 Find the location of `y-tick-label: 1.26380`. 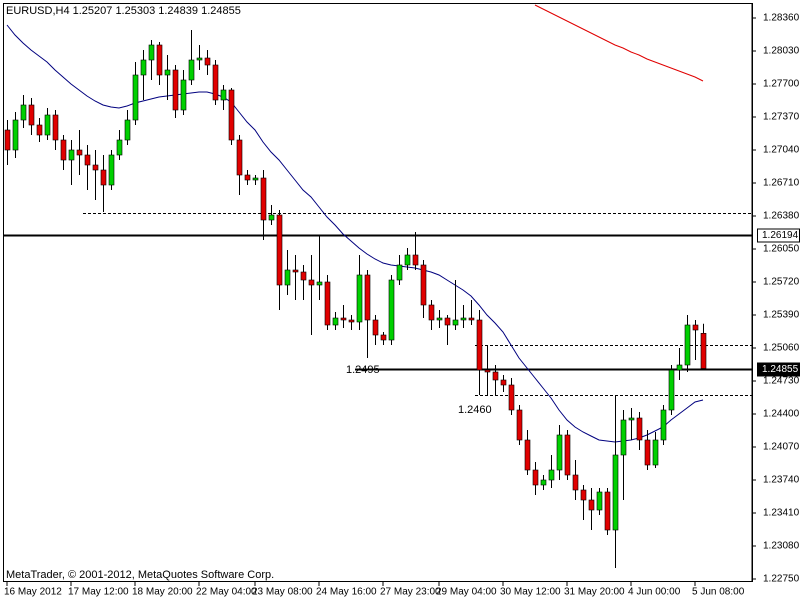

y-tick-label: 1.26380 is located at coordinates (781, 216).